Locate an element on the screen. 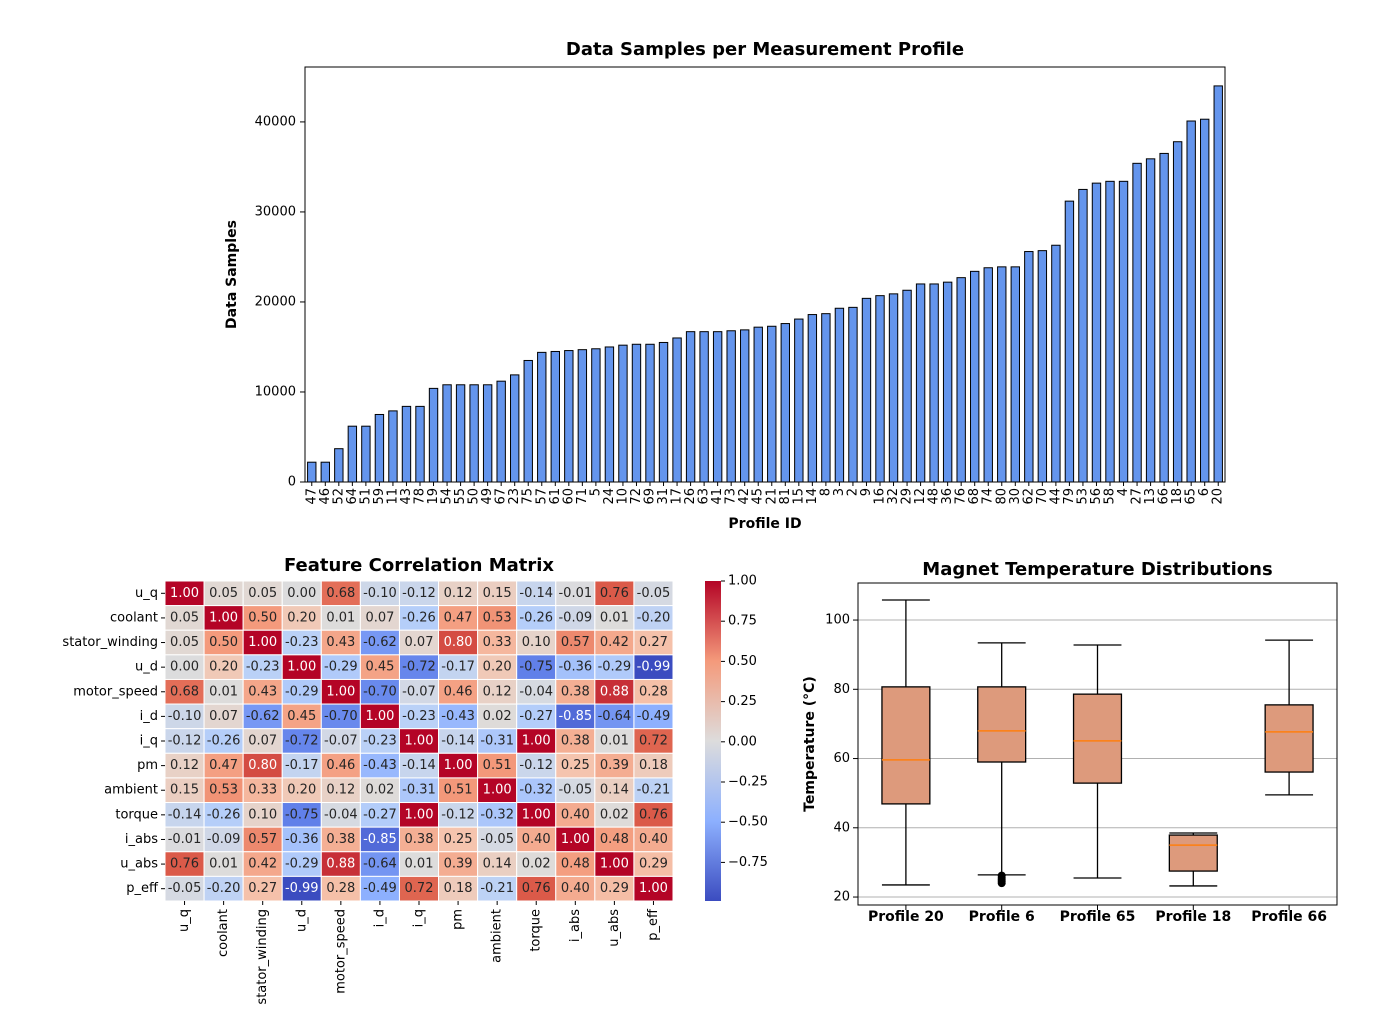 The height and width of the screenshot is (1036, 1398). x-tick-label: 73 is located at coordinates (731, 496).